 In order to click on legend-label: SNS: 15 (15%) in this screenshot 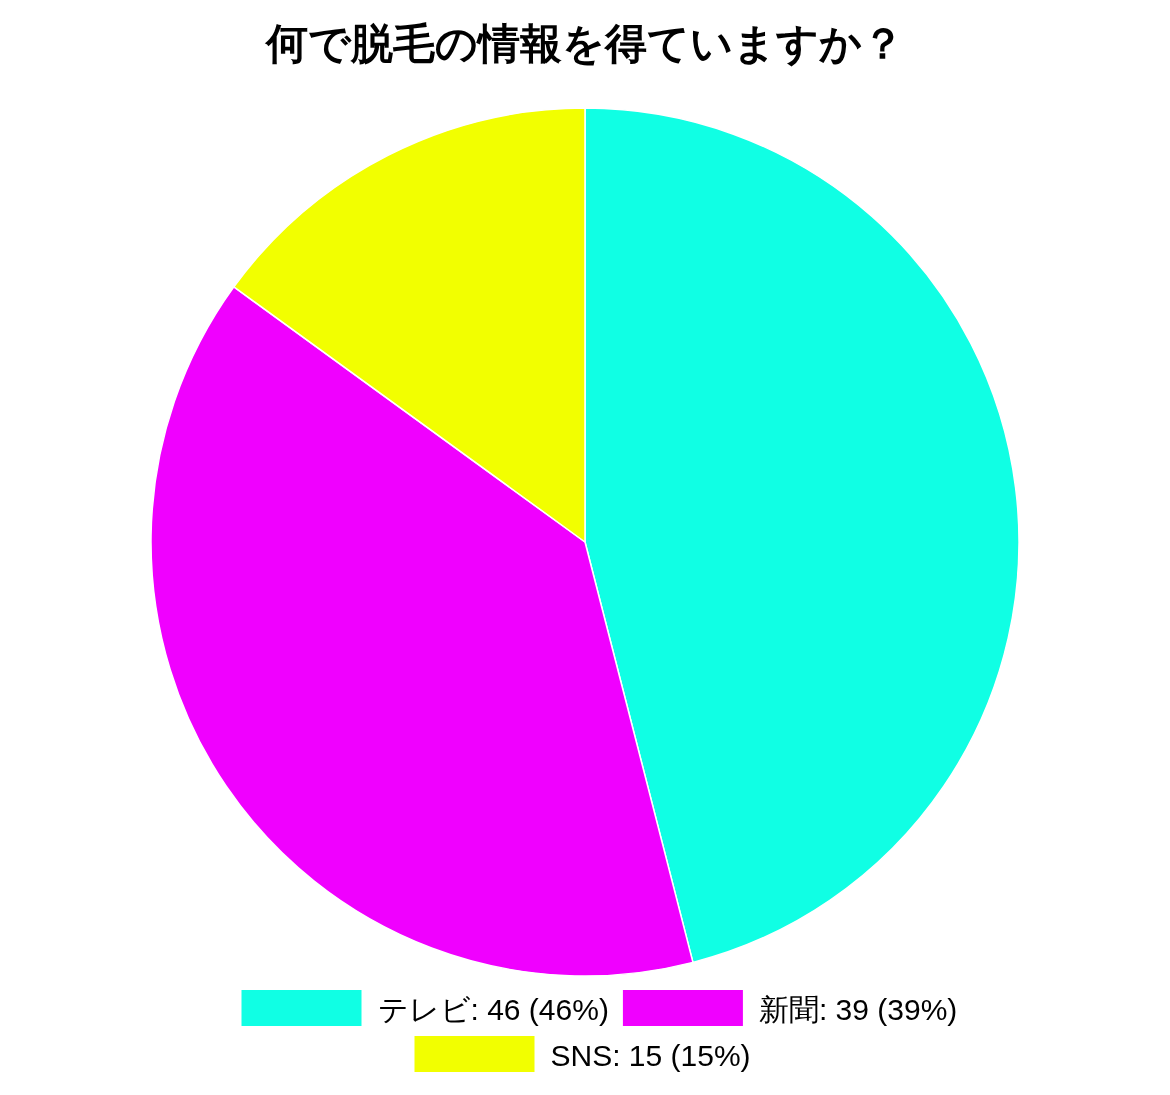, I will do `click(650, 1055)`.